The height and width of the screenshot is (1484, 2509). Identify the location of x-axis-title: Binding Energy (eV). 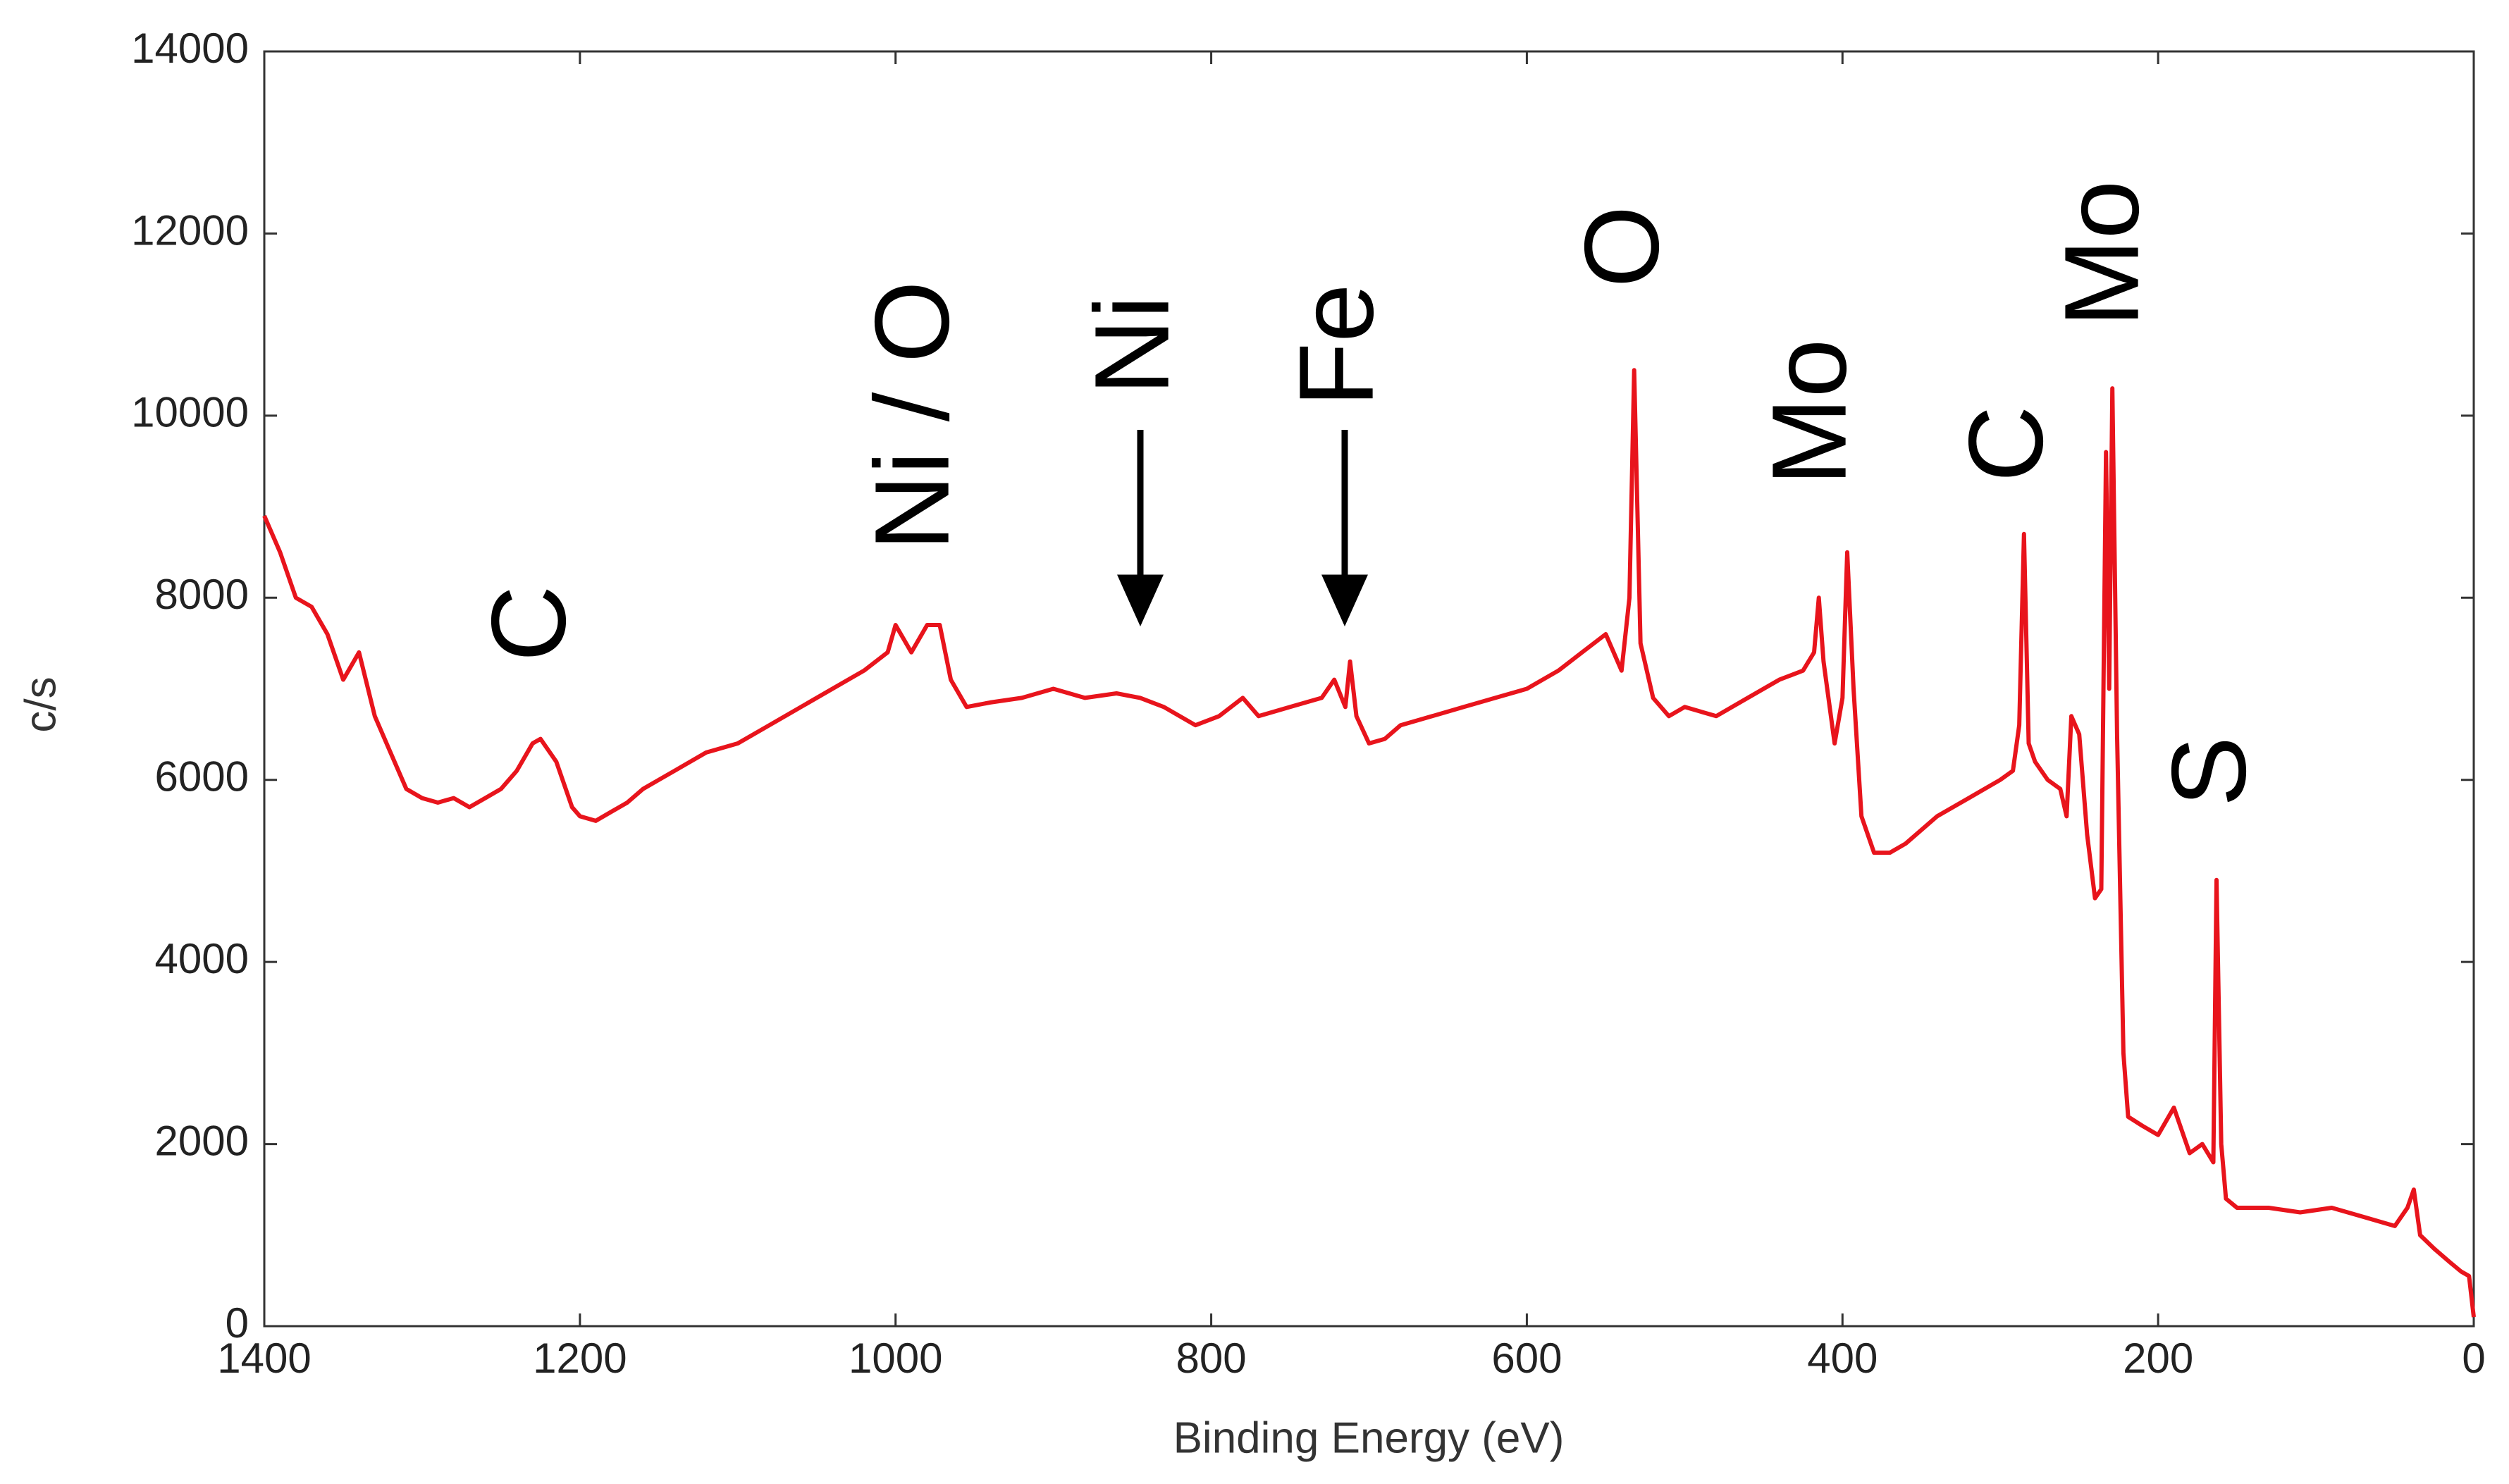
(1369, 1438).